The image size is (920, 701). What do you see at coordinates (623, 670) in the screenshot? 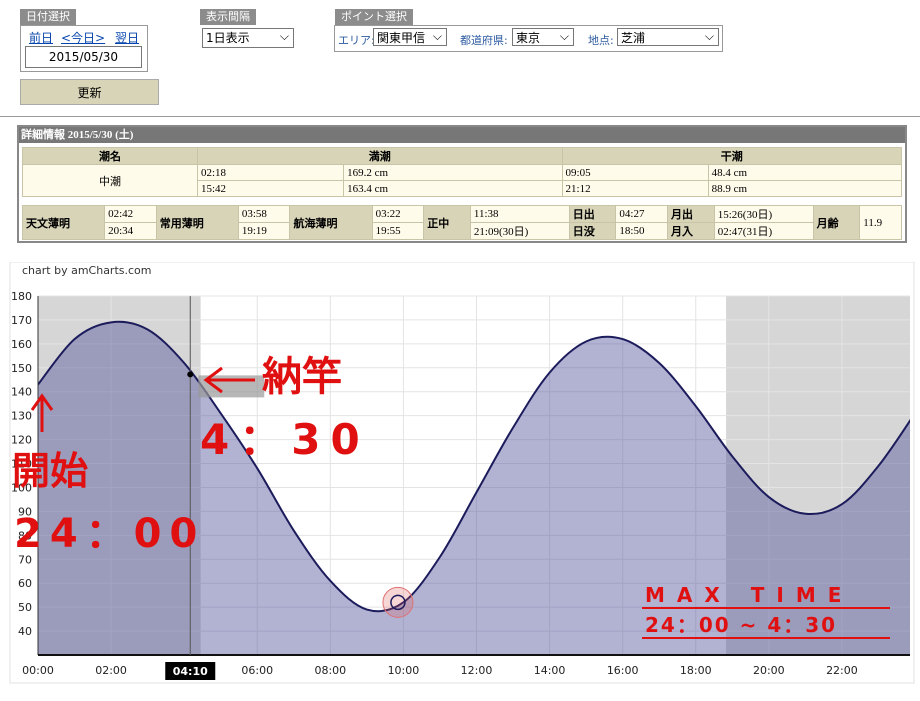
I see `x-tick-label: 16:00` at bounding box center [623, 670].